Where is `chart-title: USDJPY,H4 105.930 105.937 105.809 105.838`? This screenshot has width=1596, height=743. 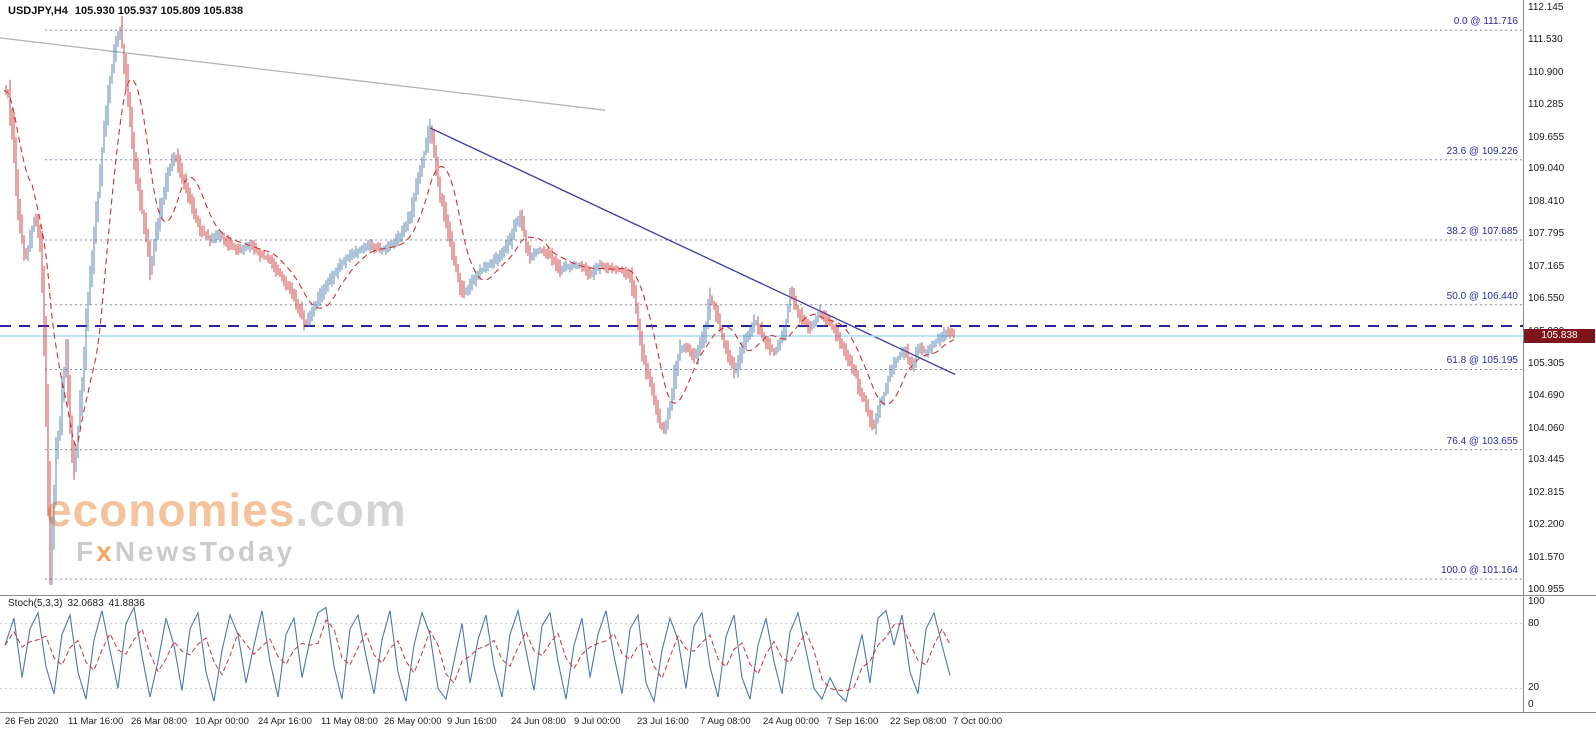
chart-title: USDJPY,H4 105.930 105.937 105.809 105.838 is located at coordinates (125, 11).